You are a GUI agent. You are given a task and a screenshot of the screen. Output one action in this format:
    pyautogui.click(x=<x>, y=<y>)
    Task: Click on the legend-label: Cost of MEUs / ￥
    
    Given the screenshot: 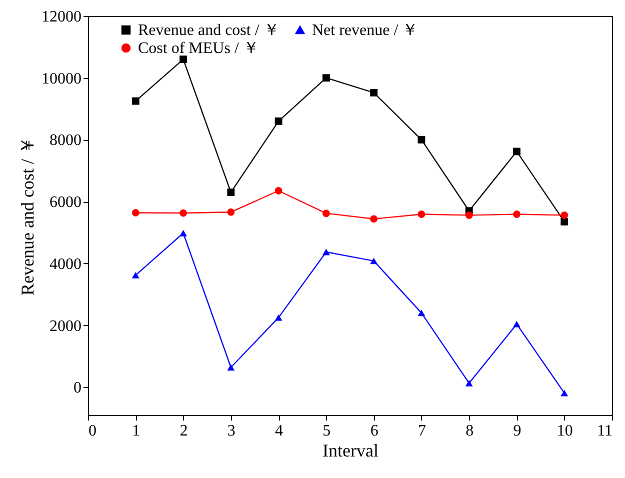 What is the action you would take?
    pyautogui.click(x=198, y=48)
    